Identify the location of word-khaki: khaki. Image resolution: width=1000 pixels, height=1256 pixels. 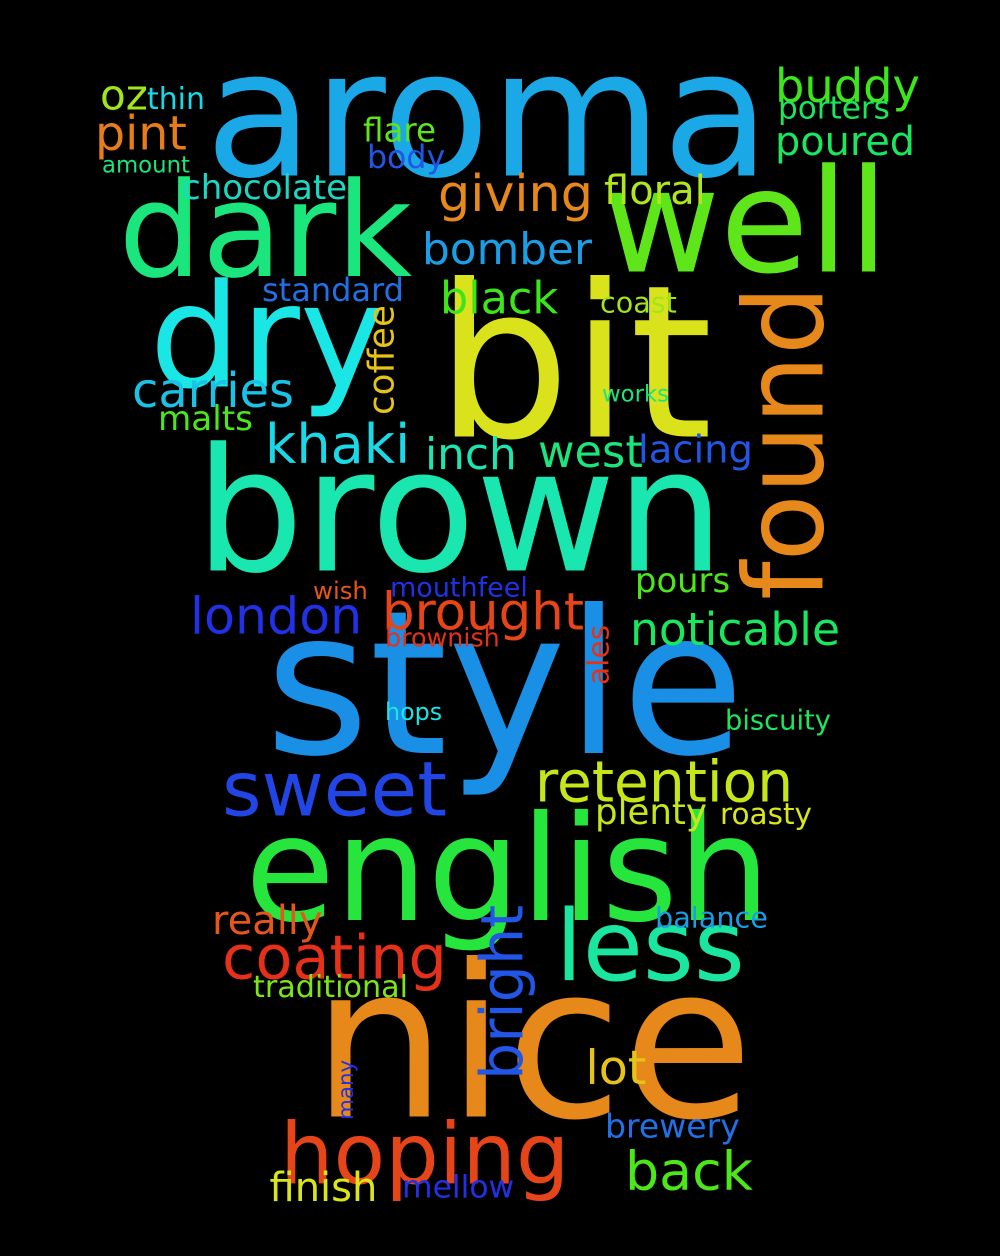
(338, 444).